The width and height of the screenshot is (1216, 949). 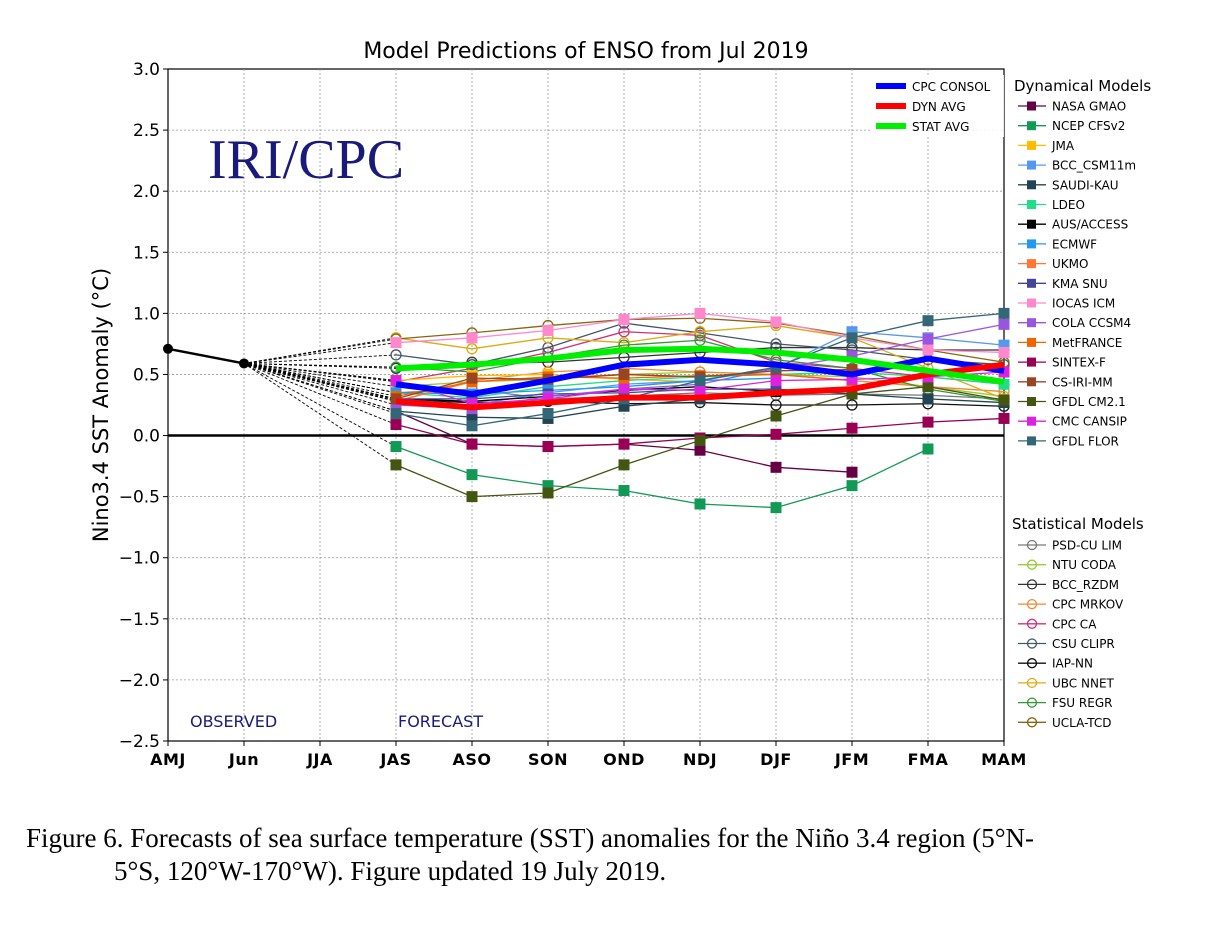 What do you see at coordinates (1063, 146) in the screenshot?
I see `legend-label: JMA` at bounding box center [1063, 146].